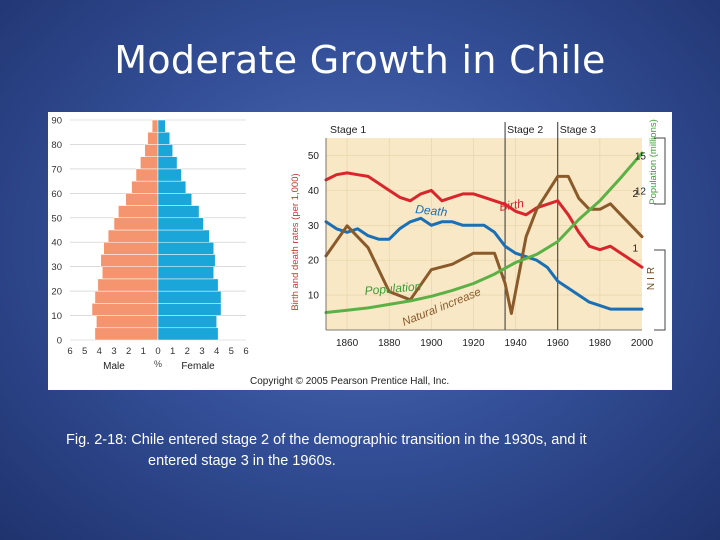 This screenshot has width=720, height=540. What do you see at coordinates (56, 292) in the screenshot?
I see `pyramid-y-tick: 20` at bounding box center [56, 292].